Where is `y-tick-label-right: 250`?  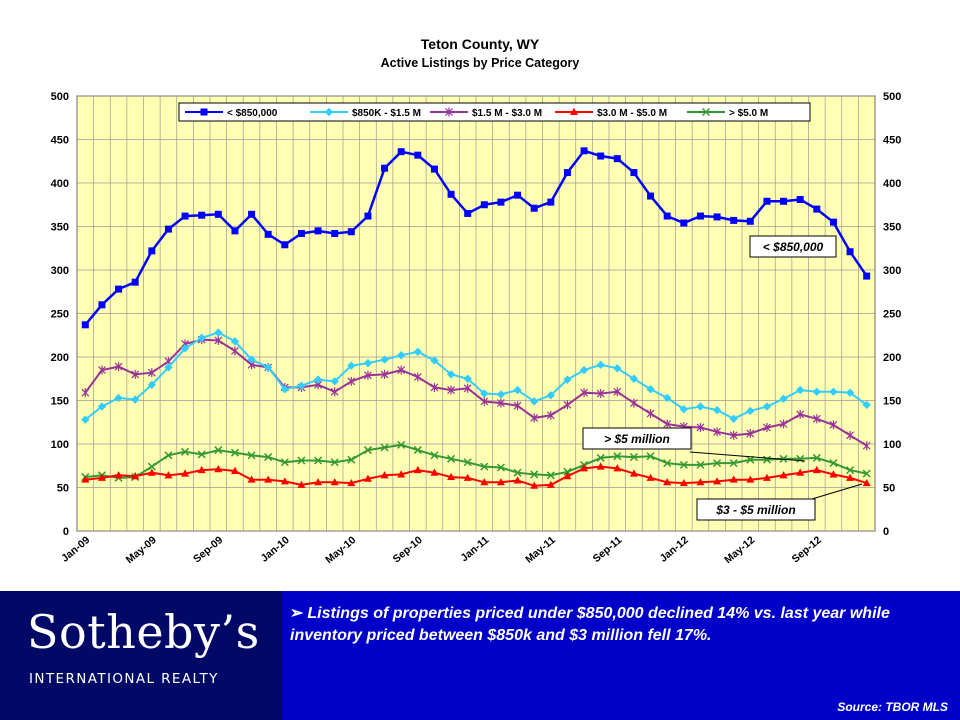
y-tick-label-right: 250 is located at coordinates (892, 315).